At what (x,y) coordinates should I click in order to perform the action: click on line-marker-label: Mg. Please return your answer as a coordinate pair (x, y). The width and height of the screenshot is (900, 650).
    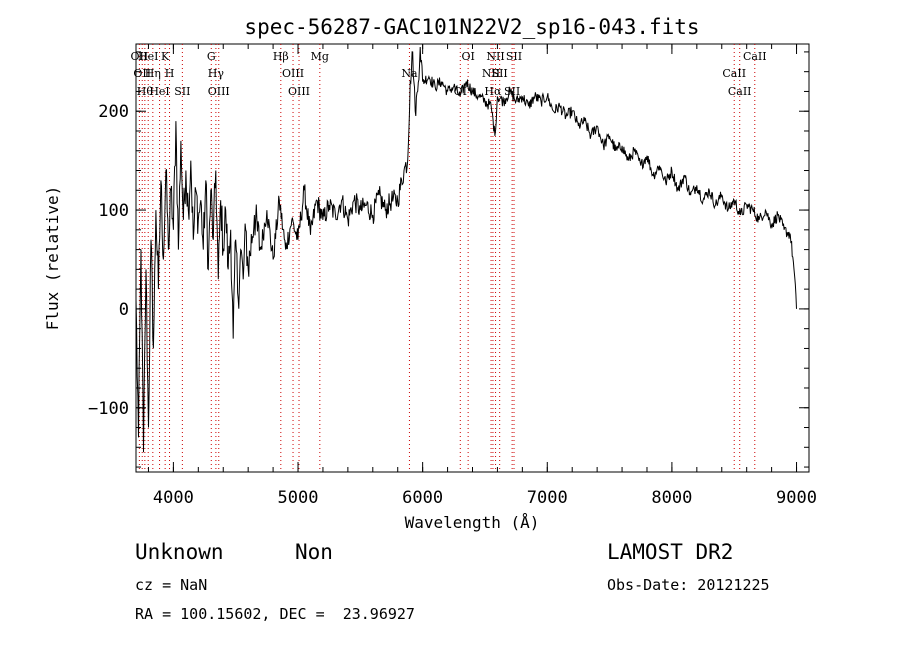
    Looking at the image, I should click on (320, 56).